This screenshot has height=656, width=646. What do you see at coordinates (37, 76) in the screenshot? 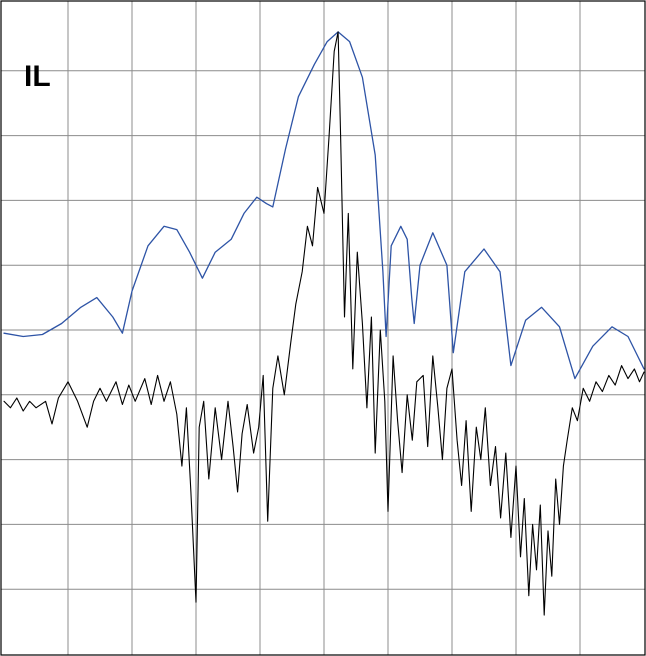
I see `corner-label: IL` at bounding box center [37, 76].